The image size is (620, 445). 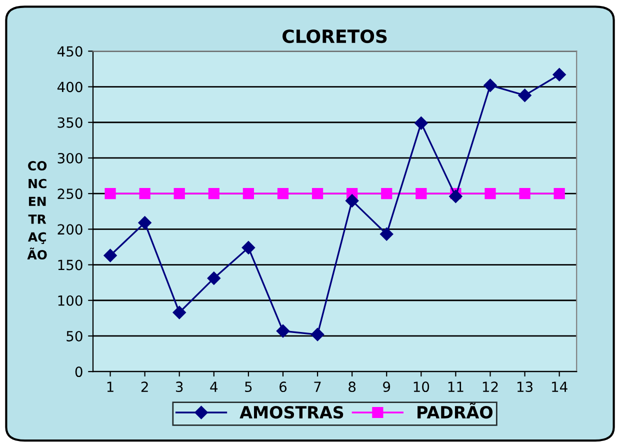 I want to click on y-tick-label: 350, so click(x=70, y=122).